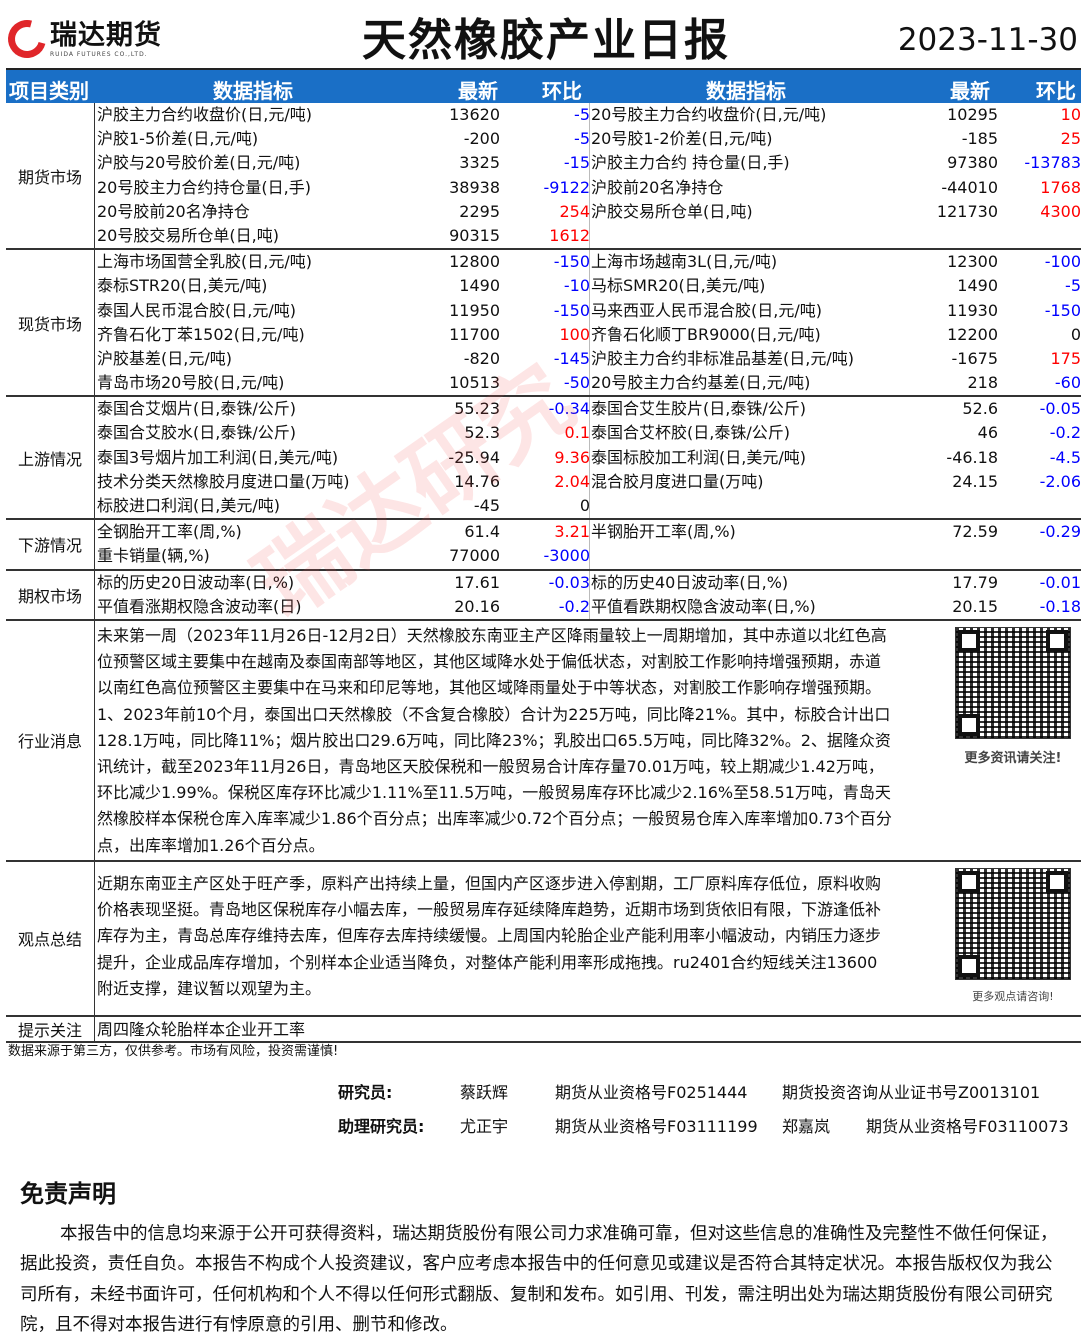  Describe the element at coordinates (569, 235) in the screenshot. I see `change-value: 1612` at that location.